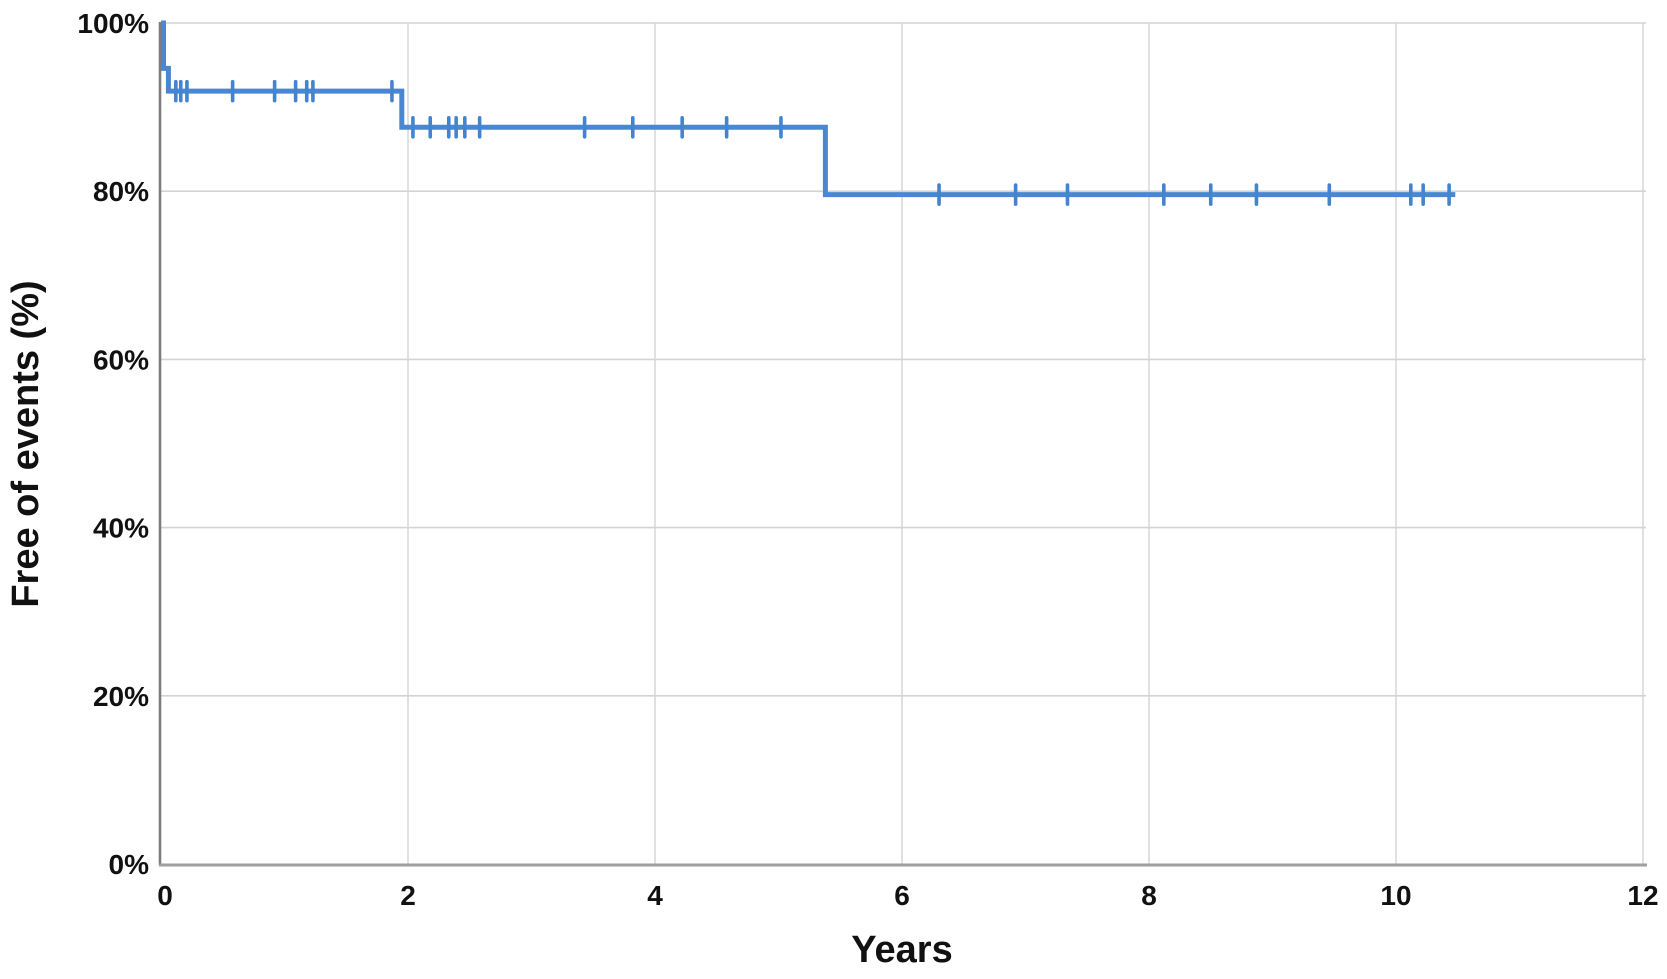 The width and height of the screenshot is (1667, 979). What do you see at coordinates (121, 191) in the screenshot?
I see `y-tick-label: 80%` at bounding box center [121, 191].